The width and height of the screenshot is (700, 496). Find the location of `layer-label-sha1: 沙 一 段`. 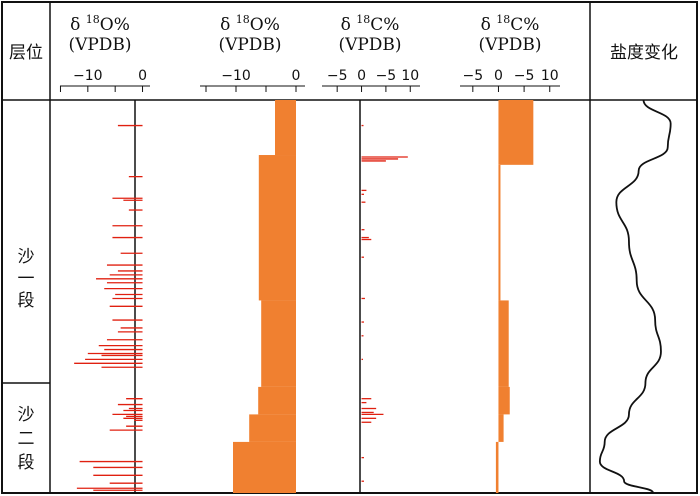

layer-label-sha1: 沙 一 段 is located at coordinates (26, 279).